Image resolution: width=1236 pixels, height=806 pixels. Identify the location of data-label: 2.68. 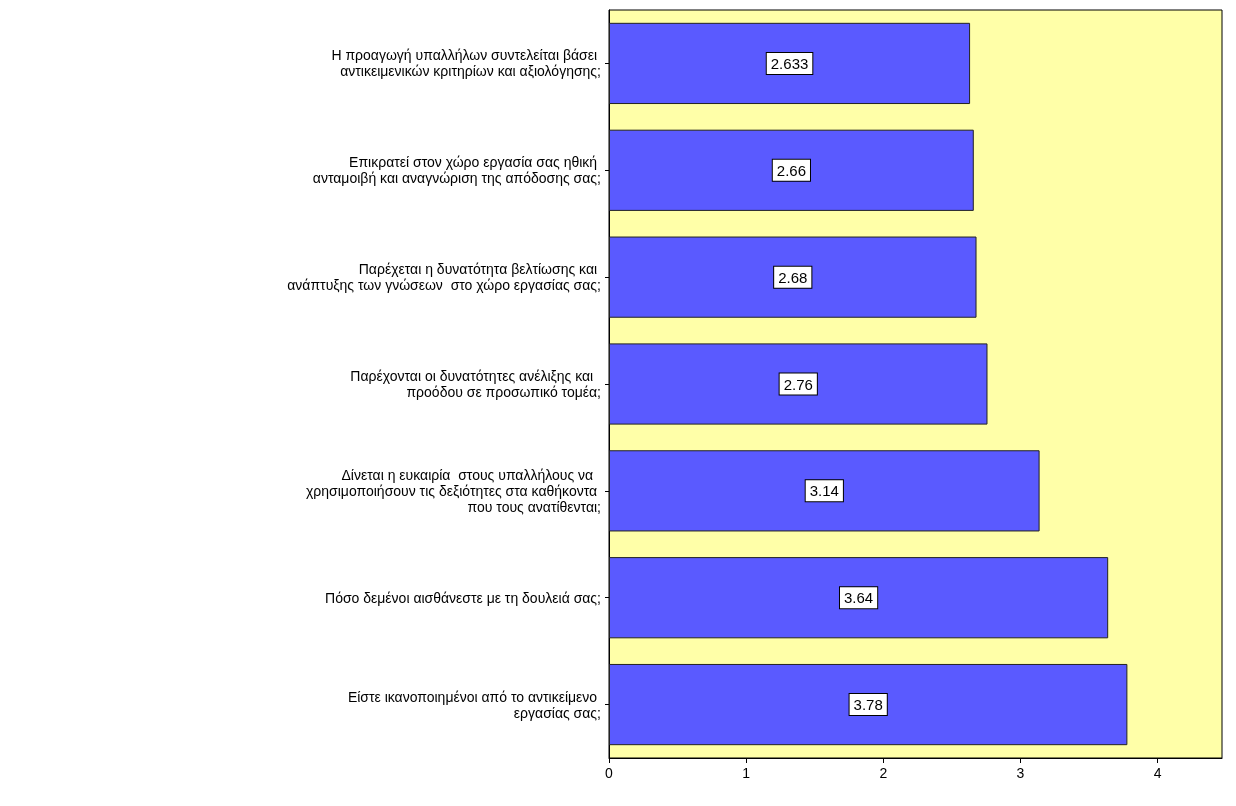
(793, 277).